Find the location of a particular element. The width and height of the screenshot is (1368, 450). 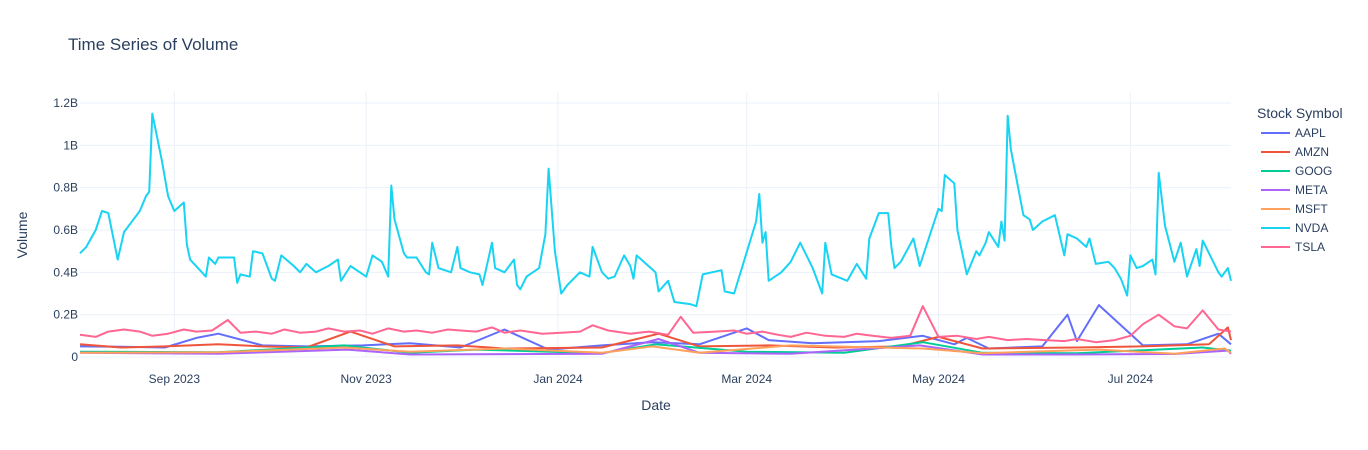

x-tick-label: Sep 2023 is located at coordinates (175, 379).